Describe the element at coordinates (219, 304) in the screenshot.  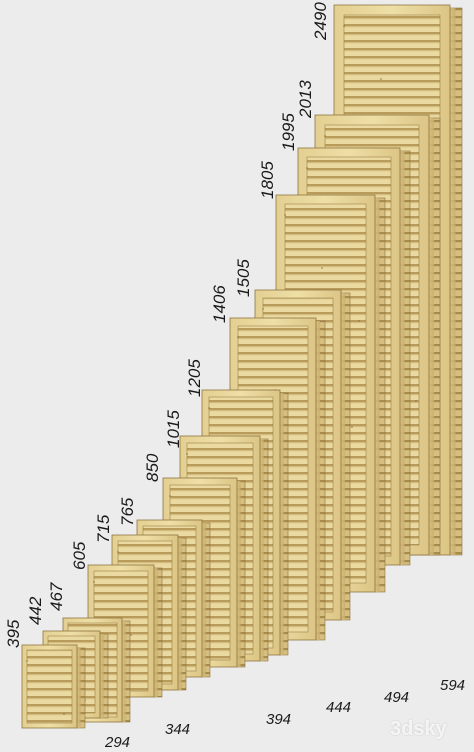
I see `height-label-1406: 1406` at that location.